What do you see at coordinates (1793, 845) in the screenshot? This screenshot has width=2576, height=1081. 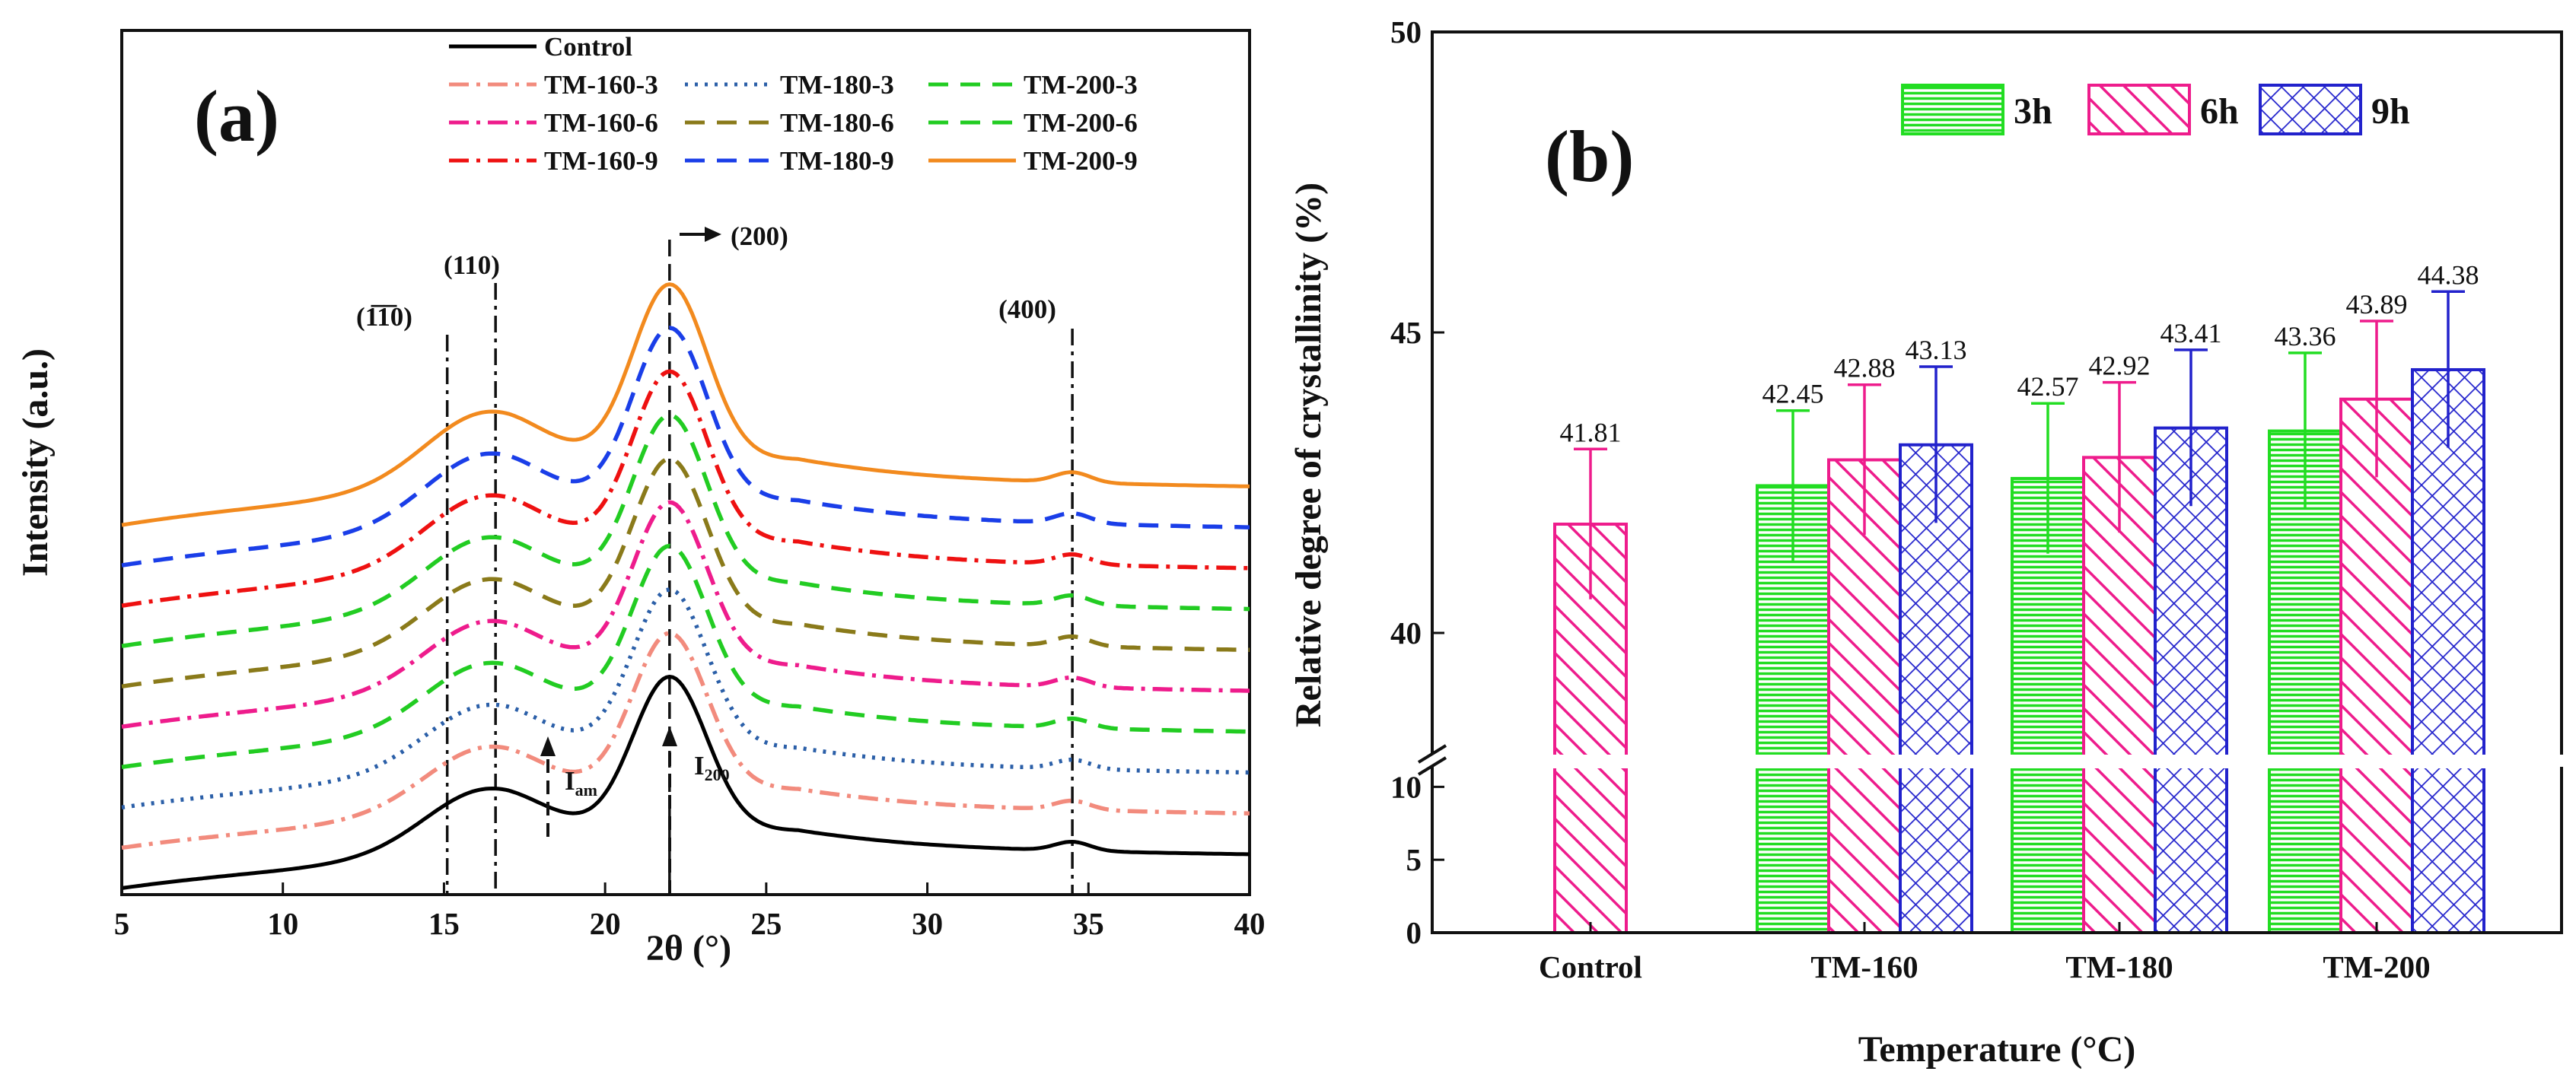 I see `b-bar-lower-TM-160-3h` at bounding box center [1793, 845].